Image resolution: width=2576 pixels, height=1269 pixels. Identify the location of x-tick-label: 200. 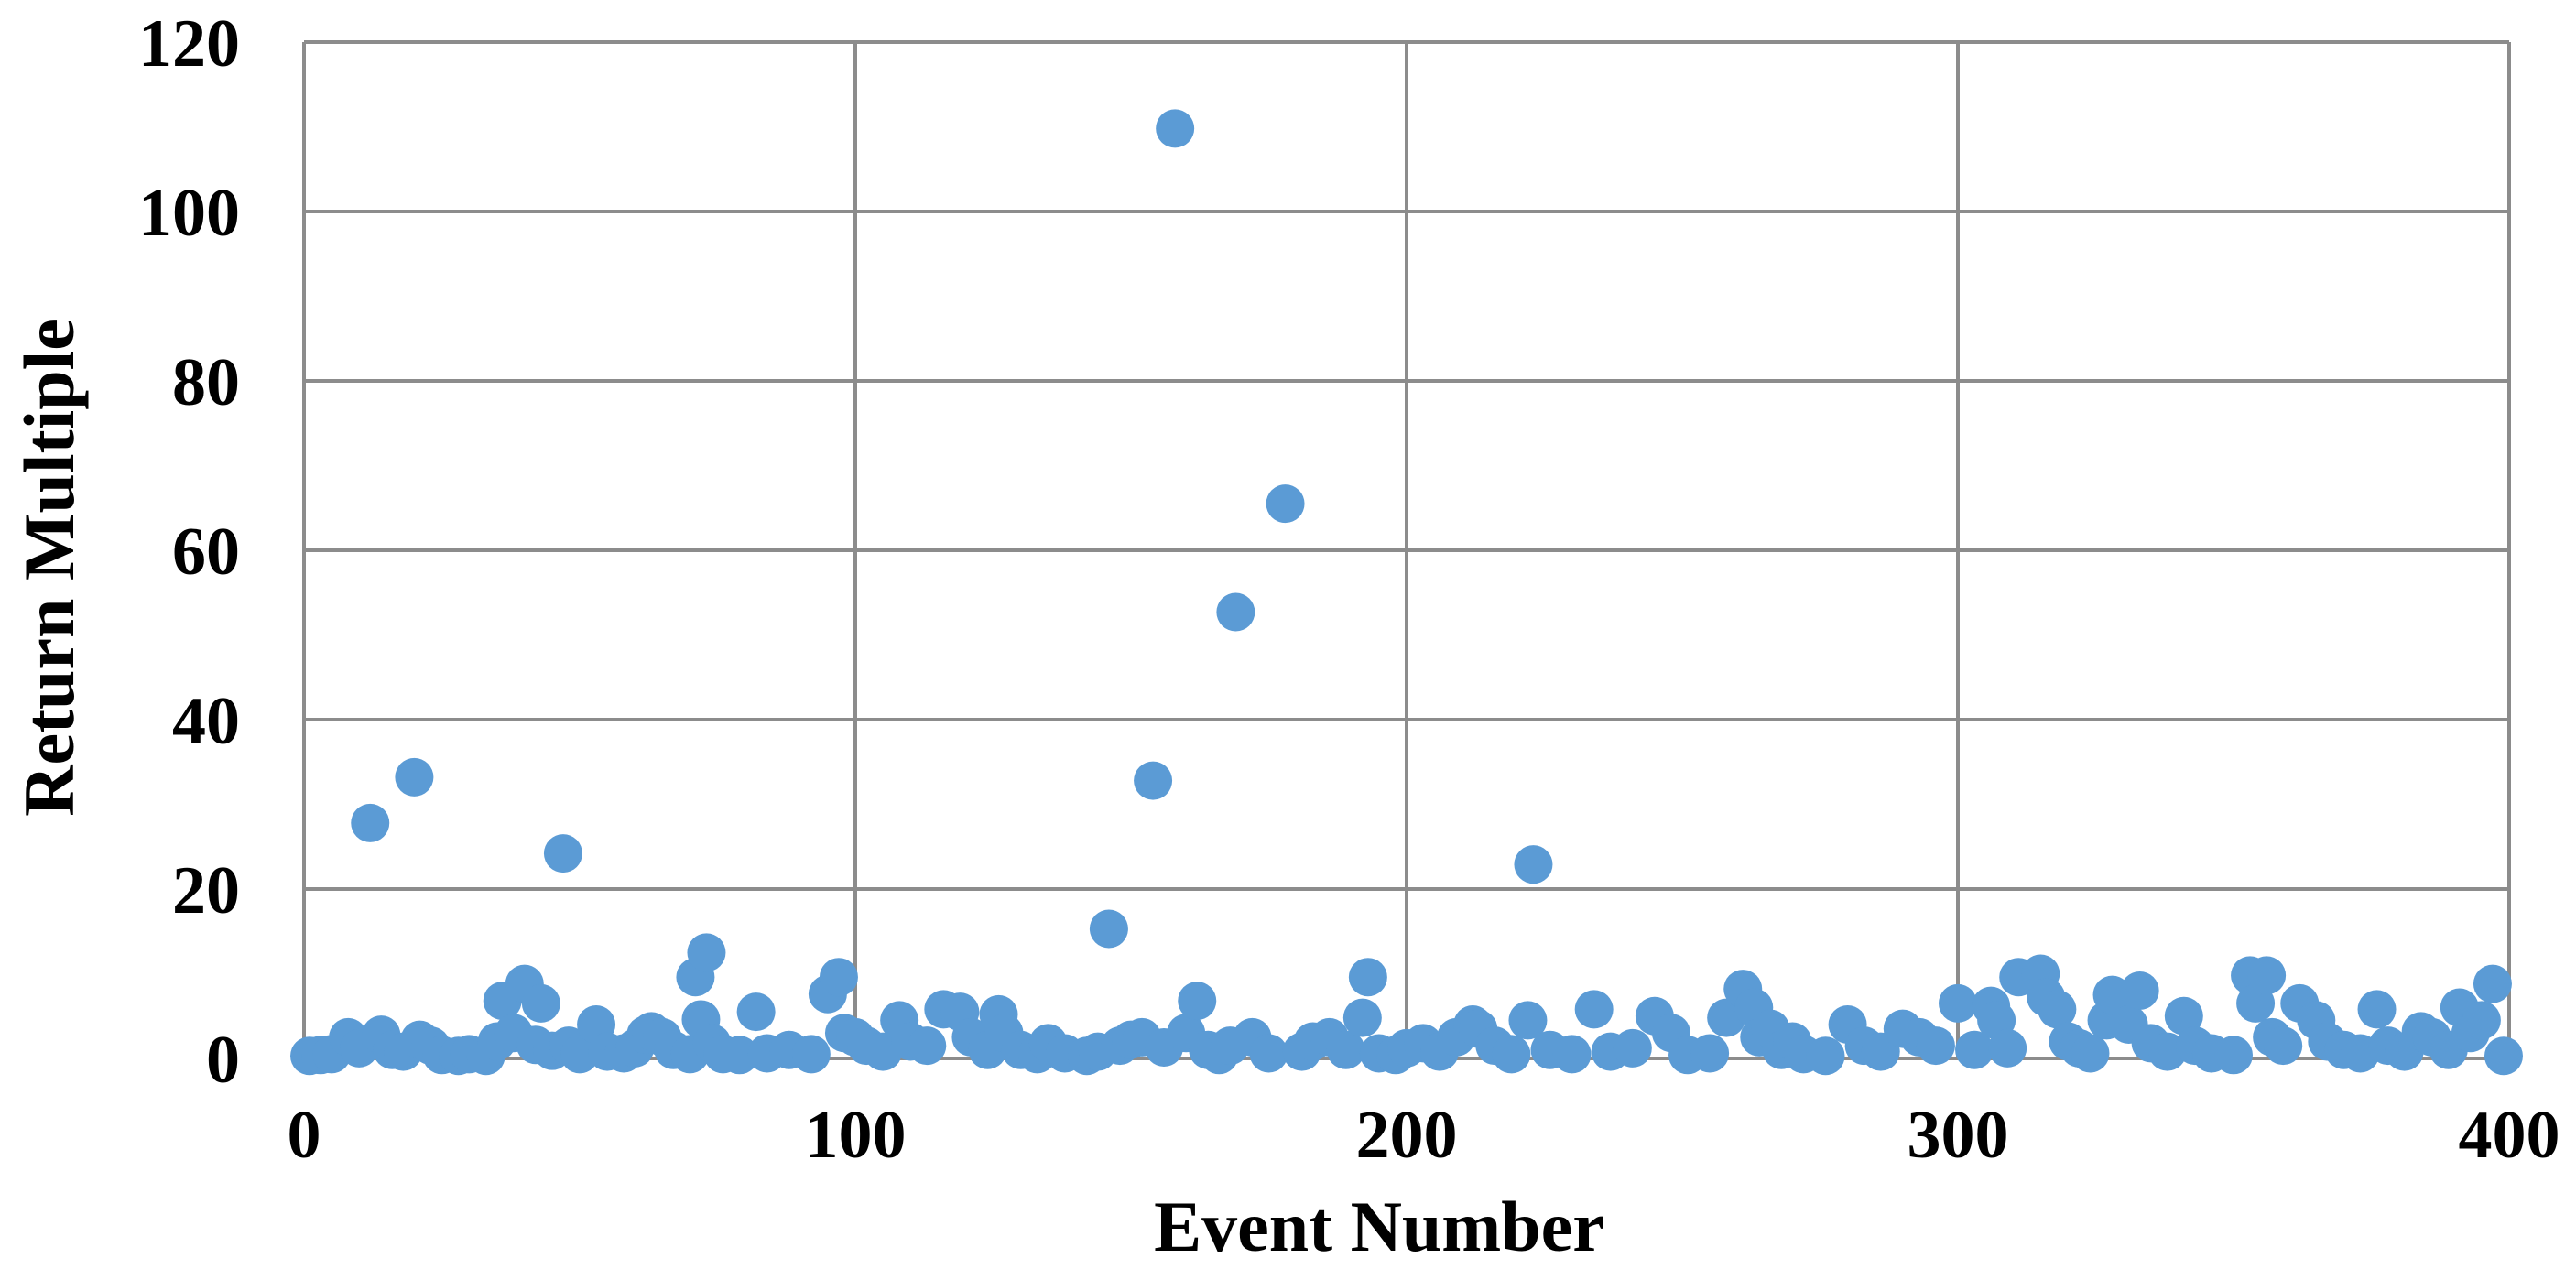
(1407, 1136).